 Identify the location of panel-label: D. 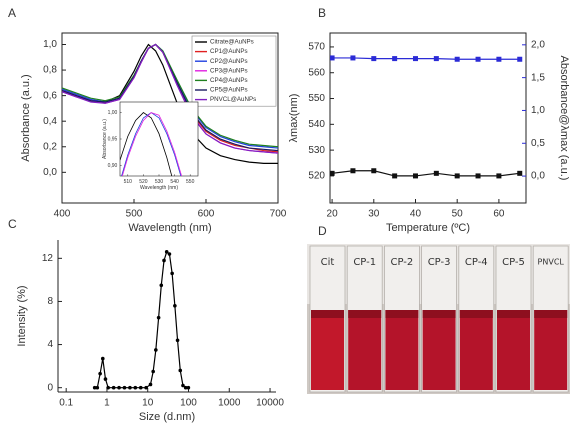
(322, 231).